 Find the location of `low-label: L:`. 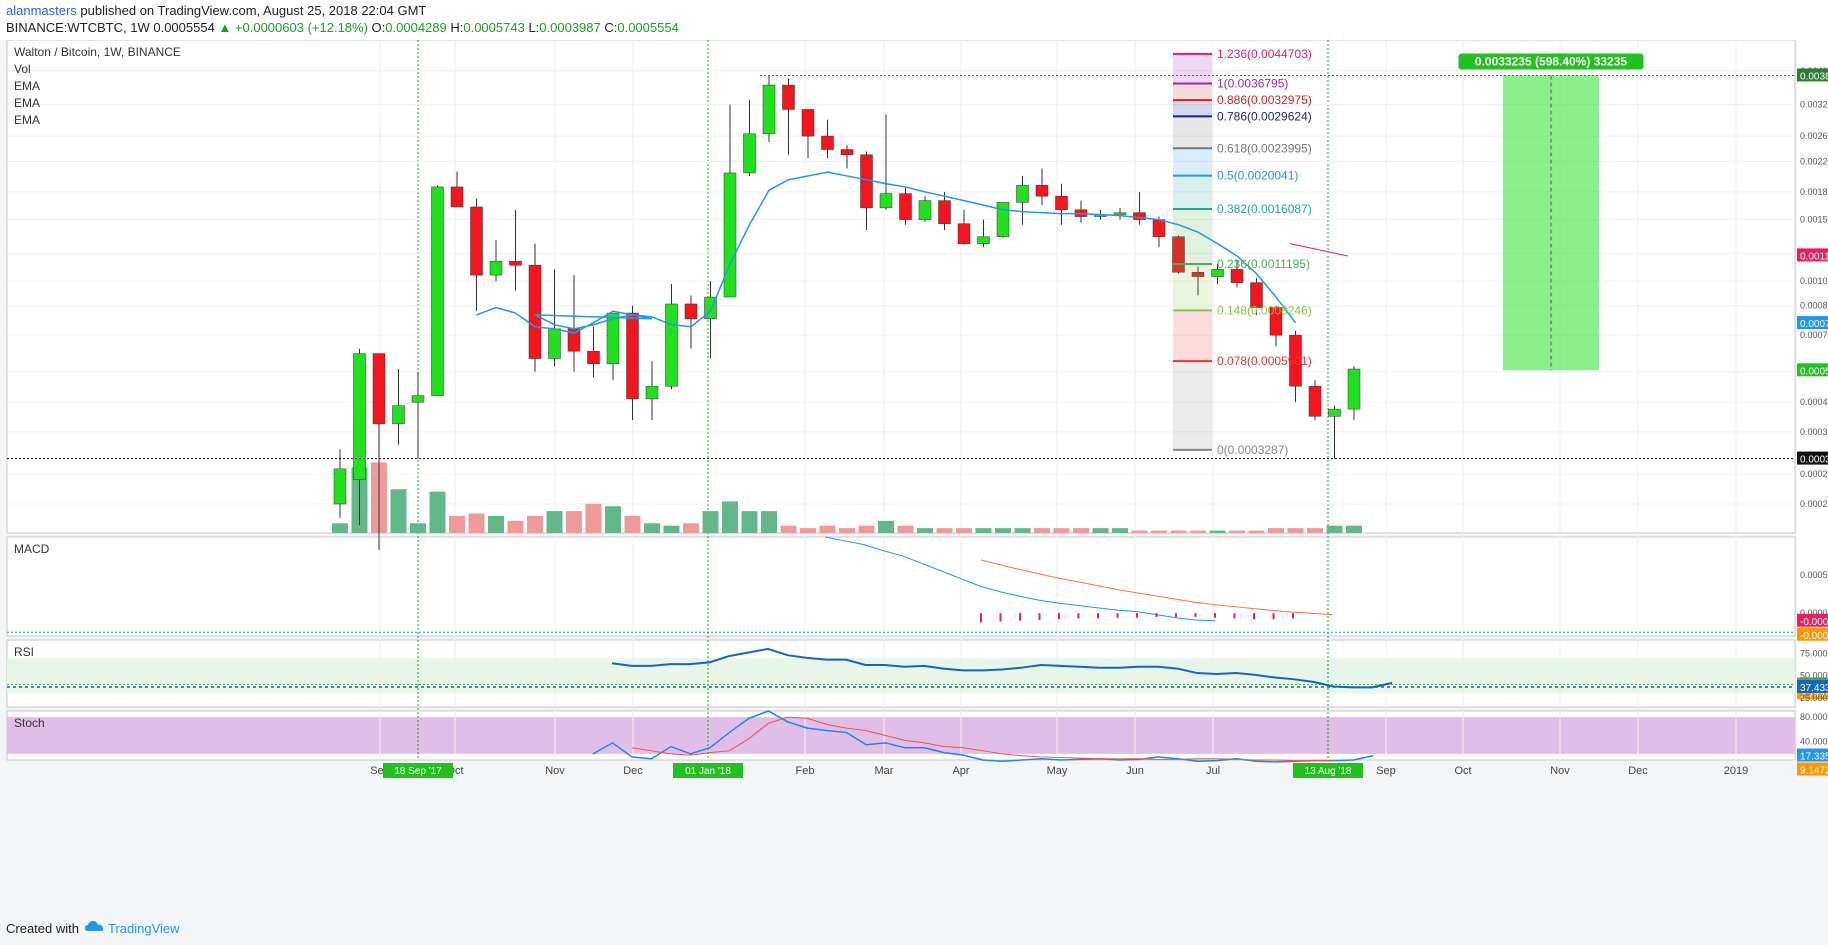

low-label: L: is located at coordinates (534, 27).